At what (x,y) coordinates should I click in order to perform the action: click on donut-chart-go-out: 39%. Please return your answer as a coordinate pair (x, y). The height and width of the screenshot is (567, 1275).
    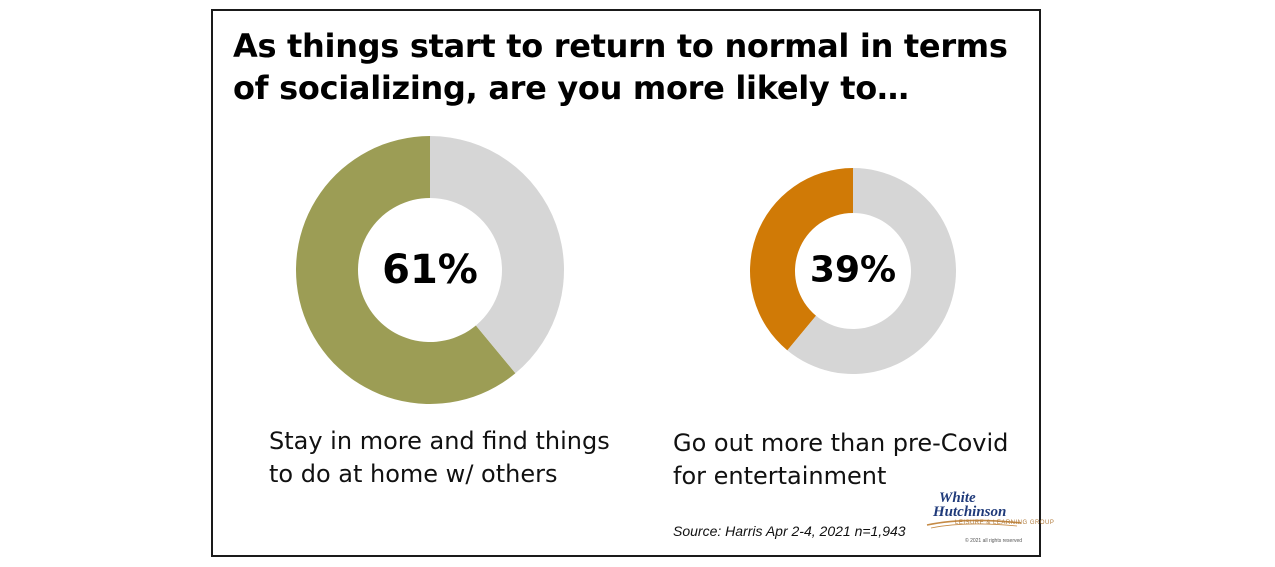
    Looking at the image, I should click on (853, 271).